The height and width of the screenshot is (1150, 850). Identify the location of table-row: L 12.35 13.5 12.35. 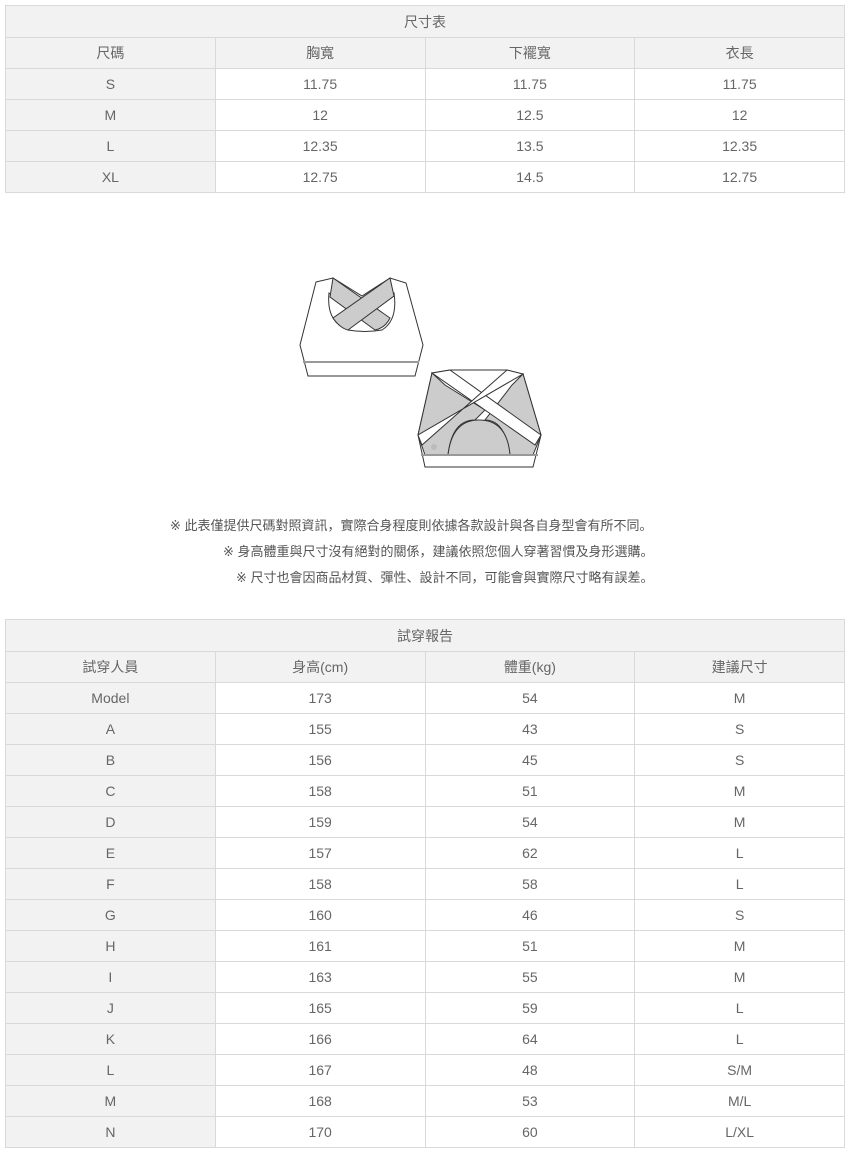
(425, 146).